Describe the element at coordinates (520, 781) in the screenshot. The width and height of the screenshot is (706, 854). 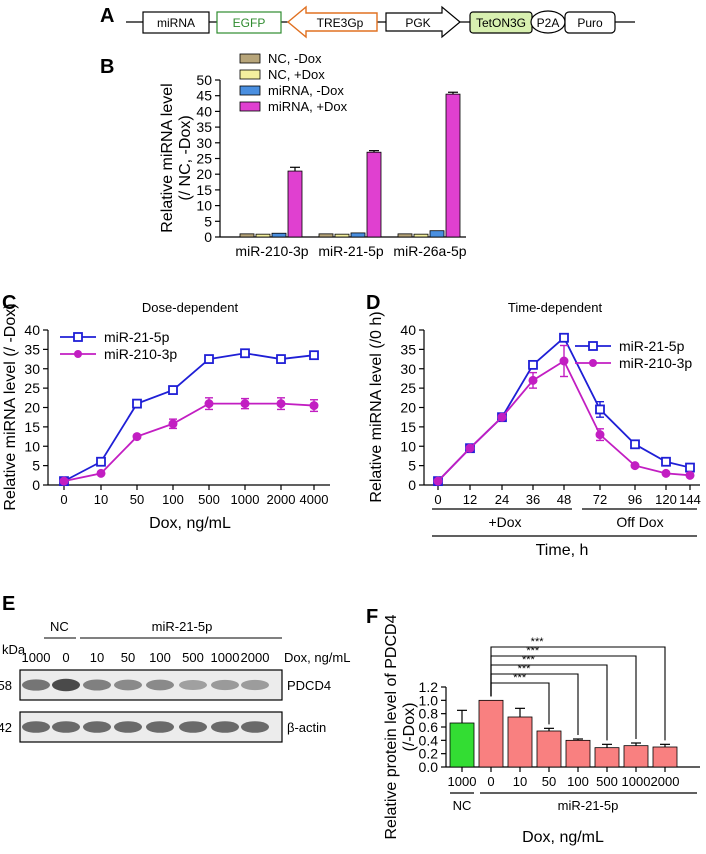
I see `chart-f-x-tick-label: 10` at that location.